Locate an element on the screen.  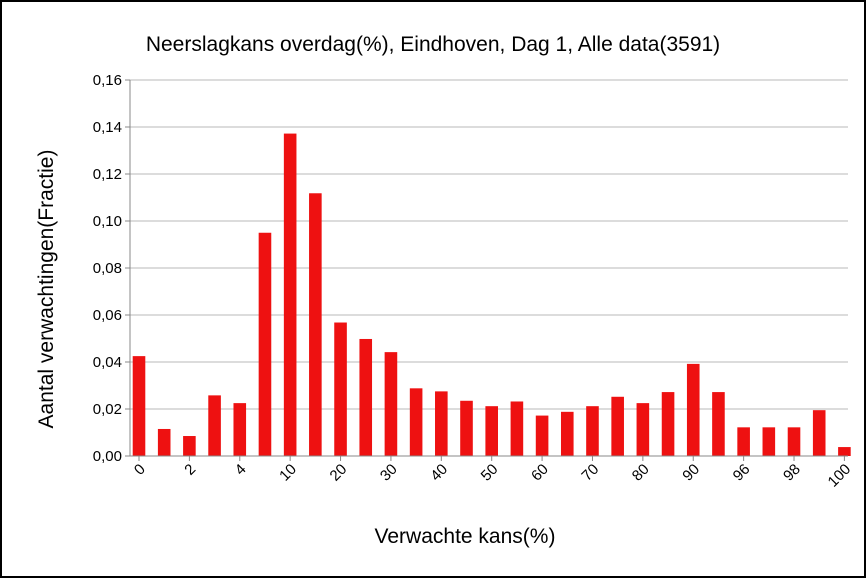
x-axis-title: Verwachte kans(%) is located at coordinates (465, 536).